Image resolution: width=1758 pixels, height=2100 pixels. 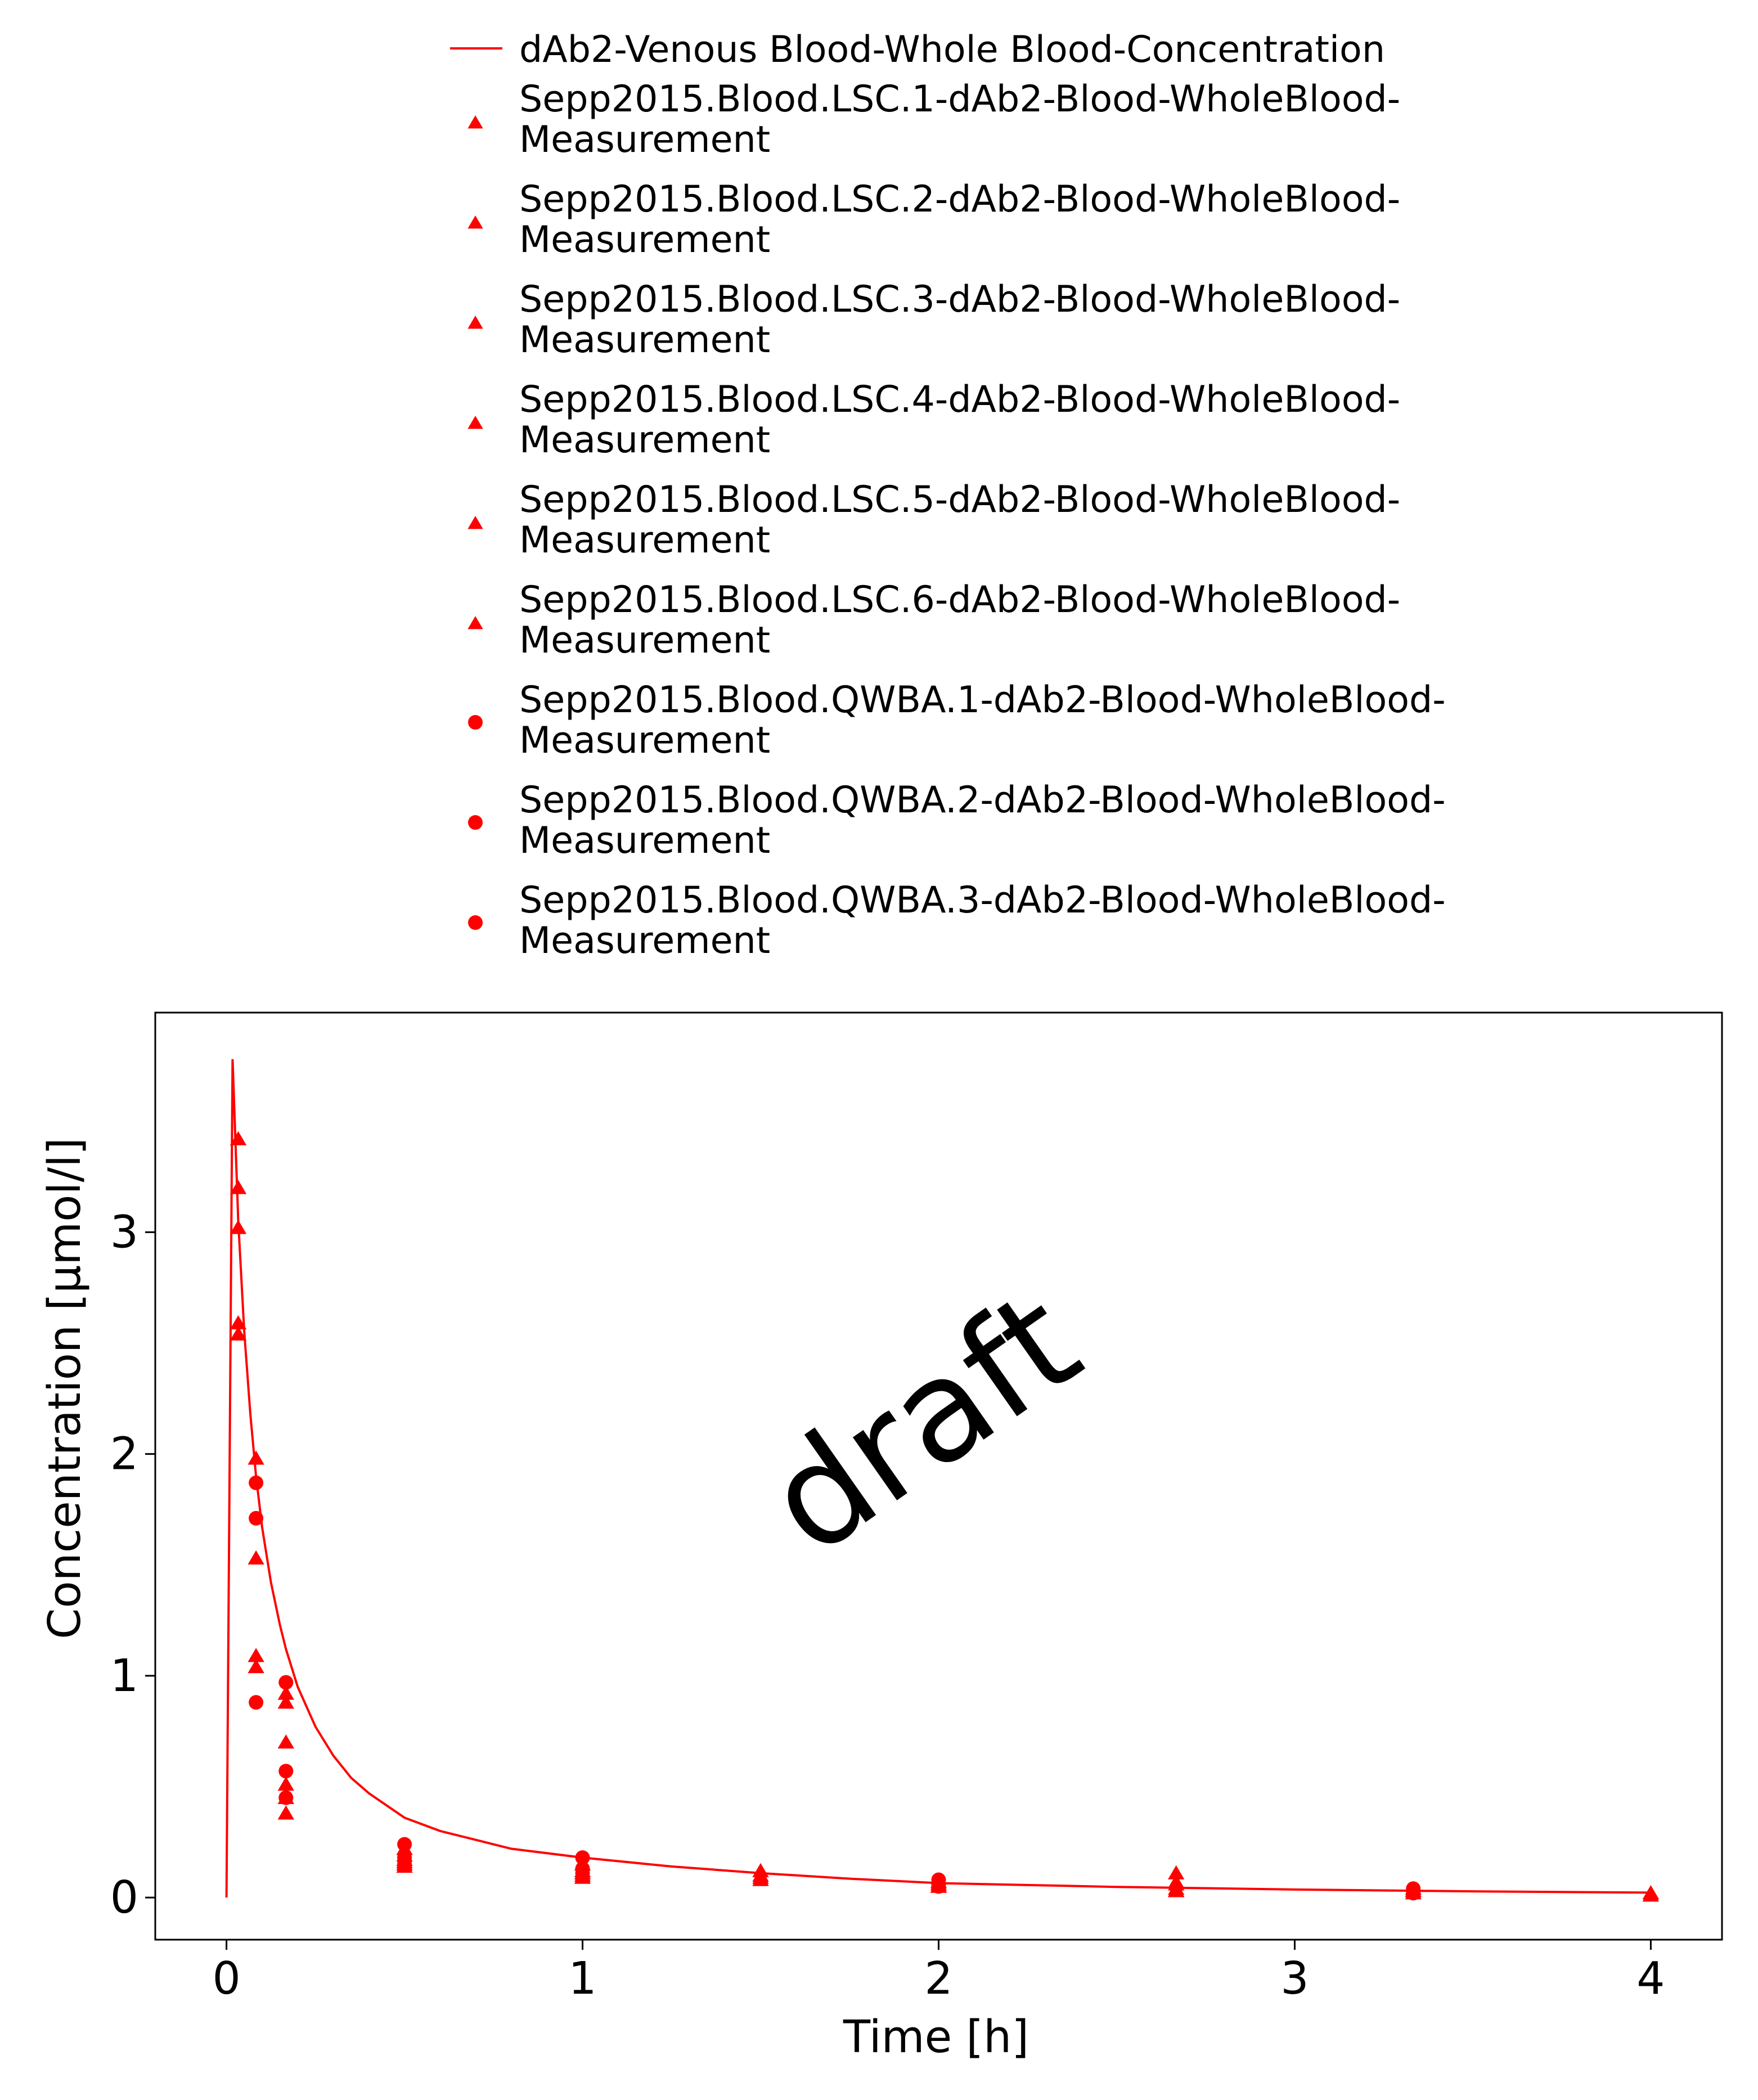 I want to click on y-tick-label: 2, so click(x=124, y=1454).